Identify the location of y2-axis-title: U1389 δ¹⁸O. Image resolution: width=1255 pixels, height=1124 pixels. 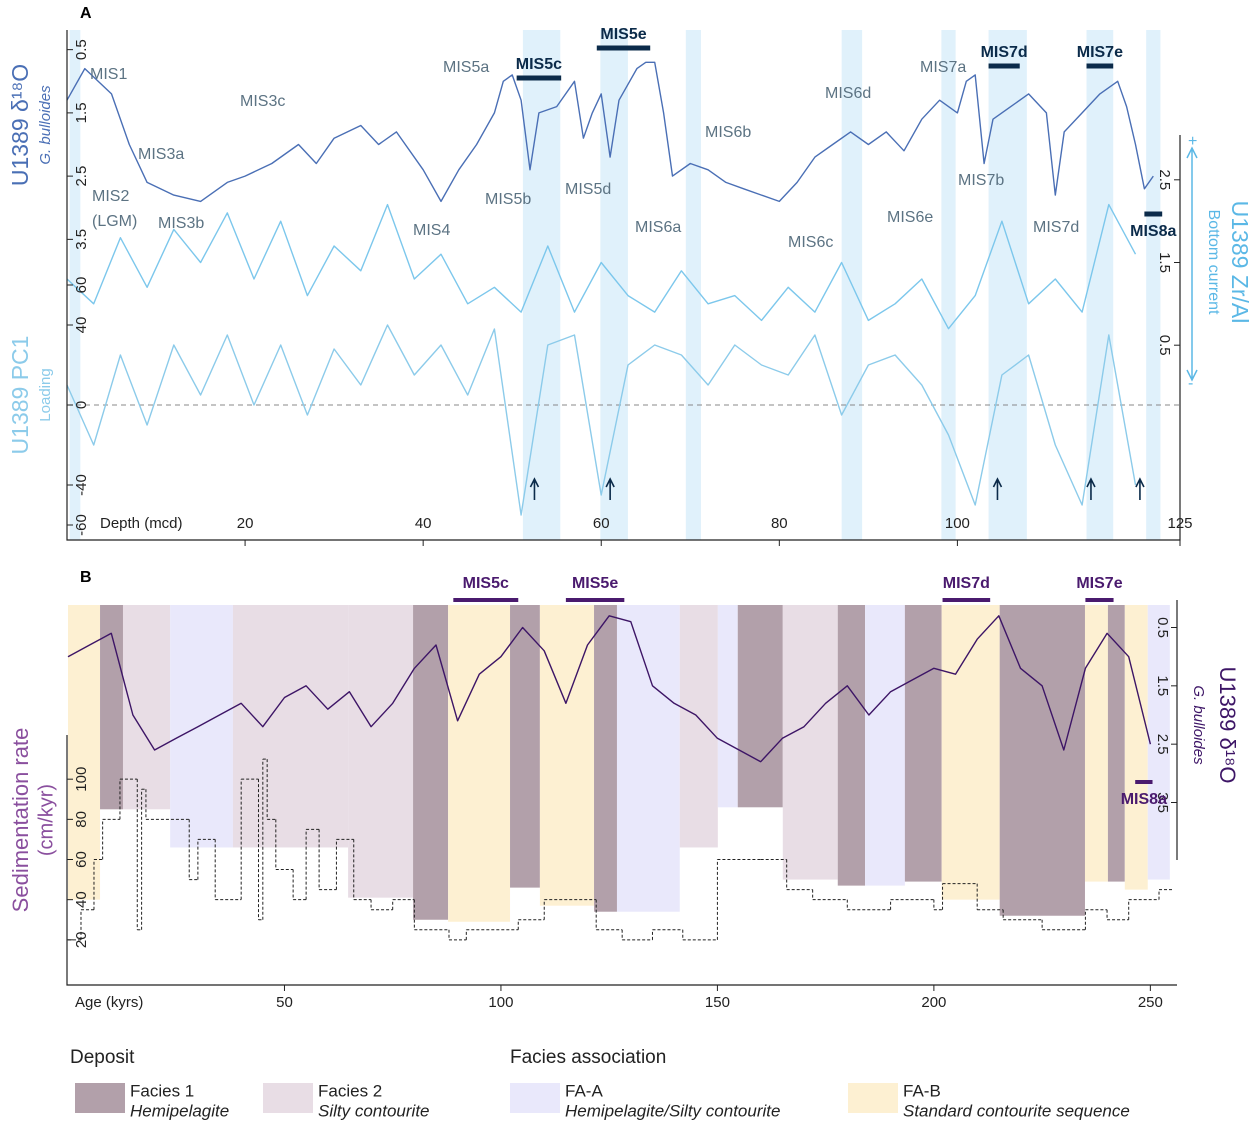
(1227, 725).